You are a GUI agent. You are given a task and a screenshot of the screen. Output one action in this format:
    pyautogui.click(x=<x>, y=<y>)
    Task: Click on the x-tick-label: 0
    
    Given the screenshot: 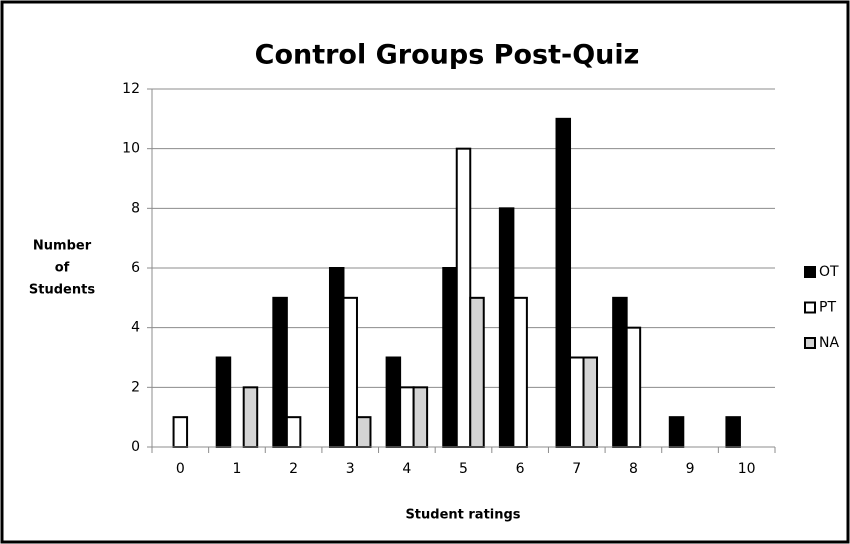 What is the action you would take?
    pyautogui.click(x=180, y=469)
    